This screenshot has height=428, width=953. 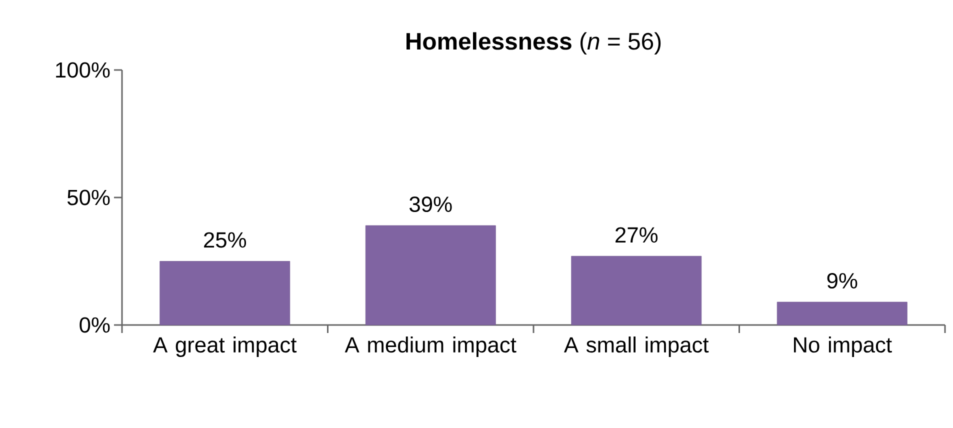 What do you see at coordinates (636, 346) in the screenshot?
I see `x-tick-label: A small impact` at bounding box center [636, 346].